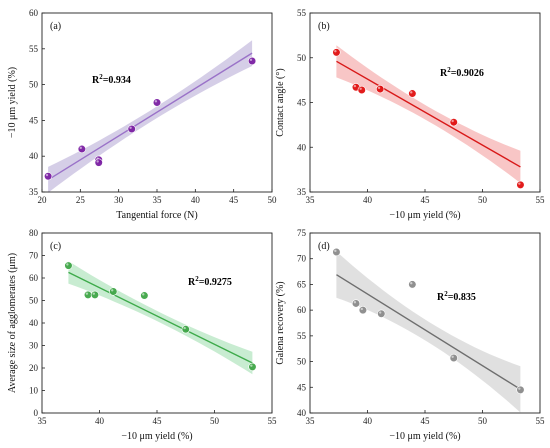  What do you see at coordinates (324, 26) in the screenshot?
I see `panel-label: (b)` at bounding box center [324, 26].